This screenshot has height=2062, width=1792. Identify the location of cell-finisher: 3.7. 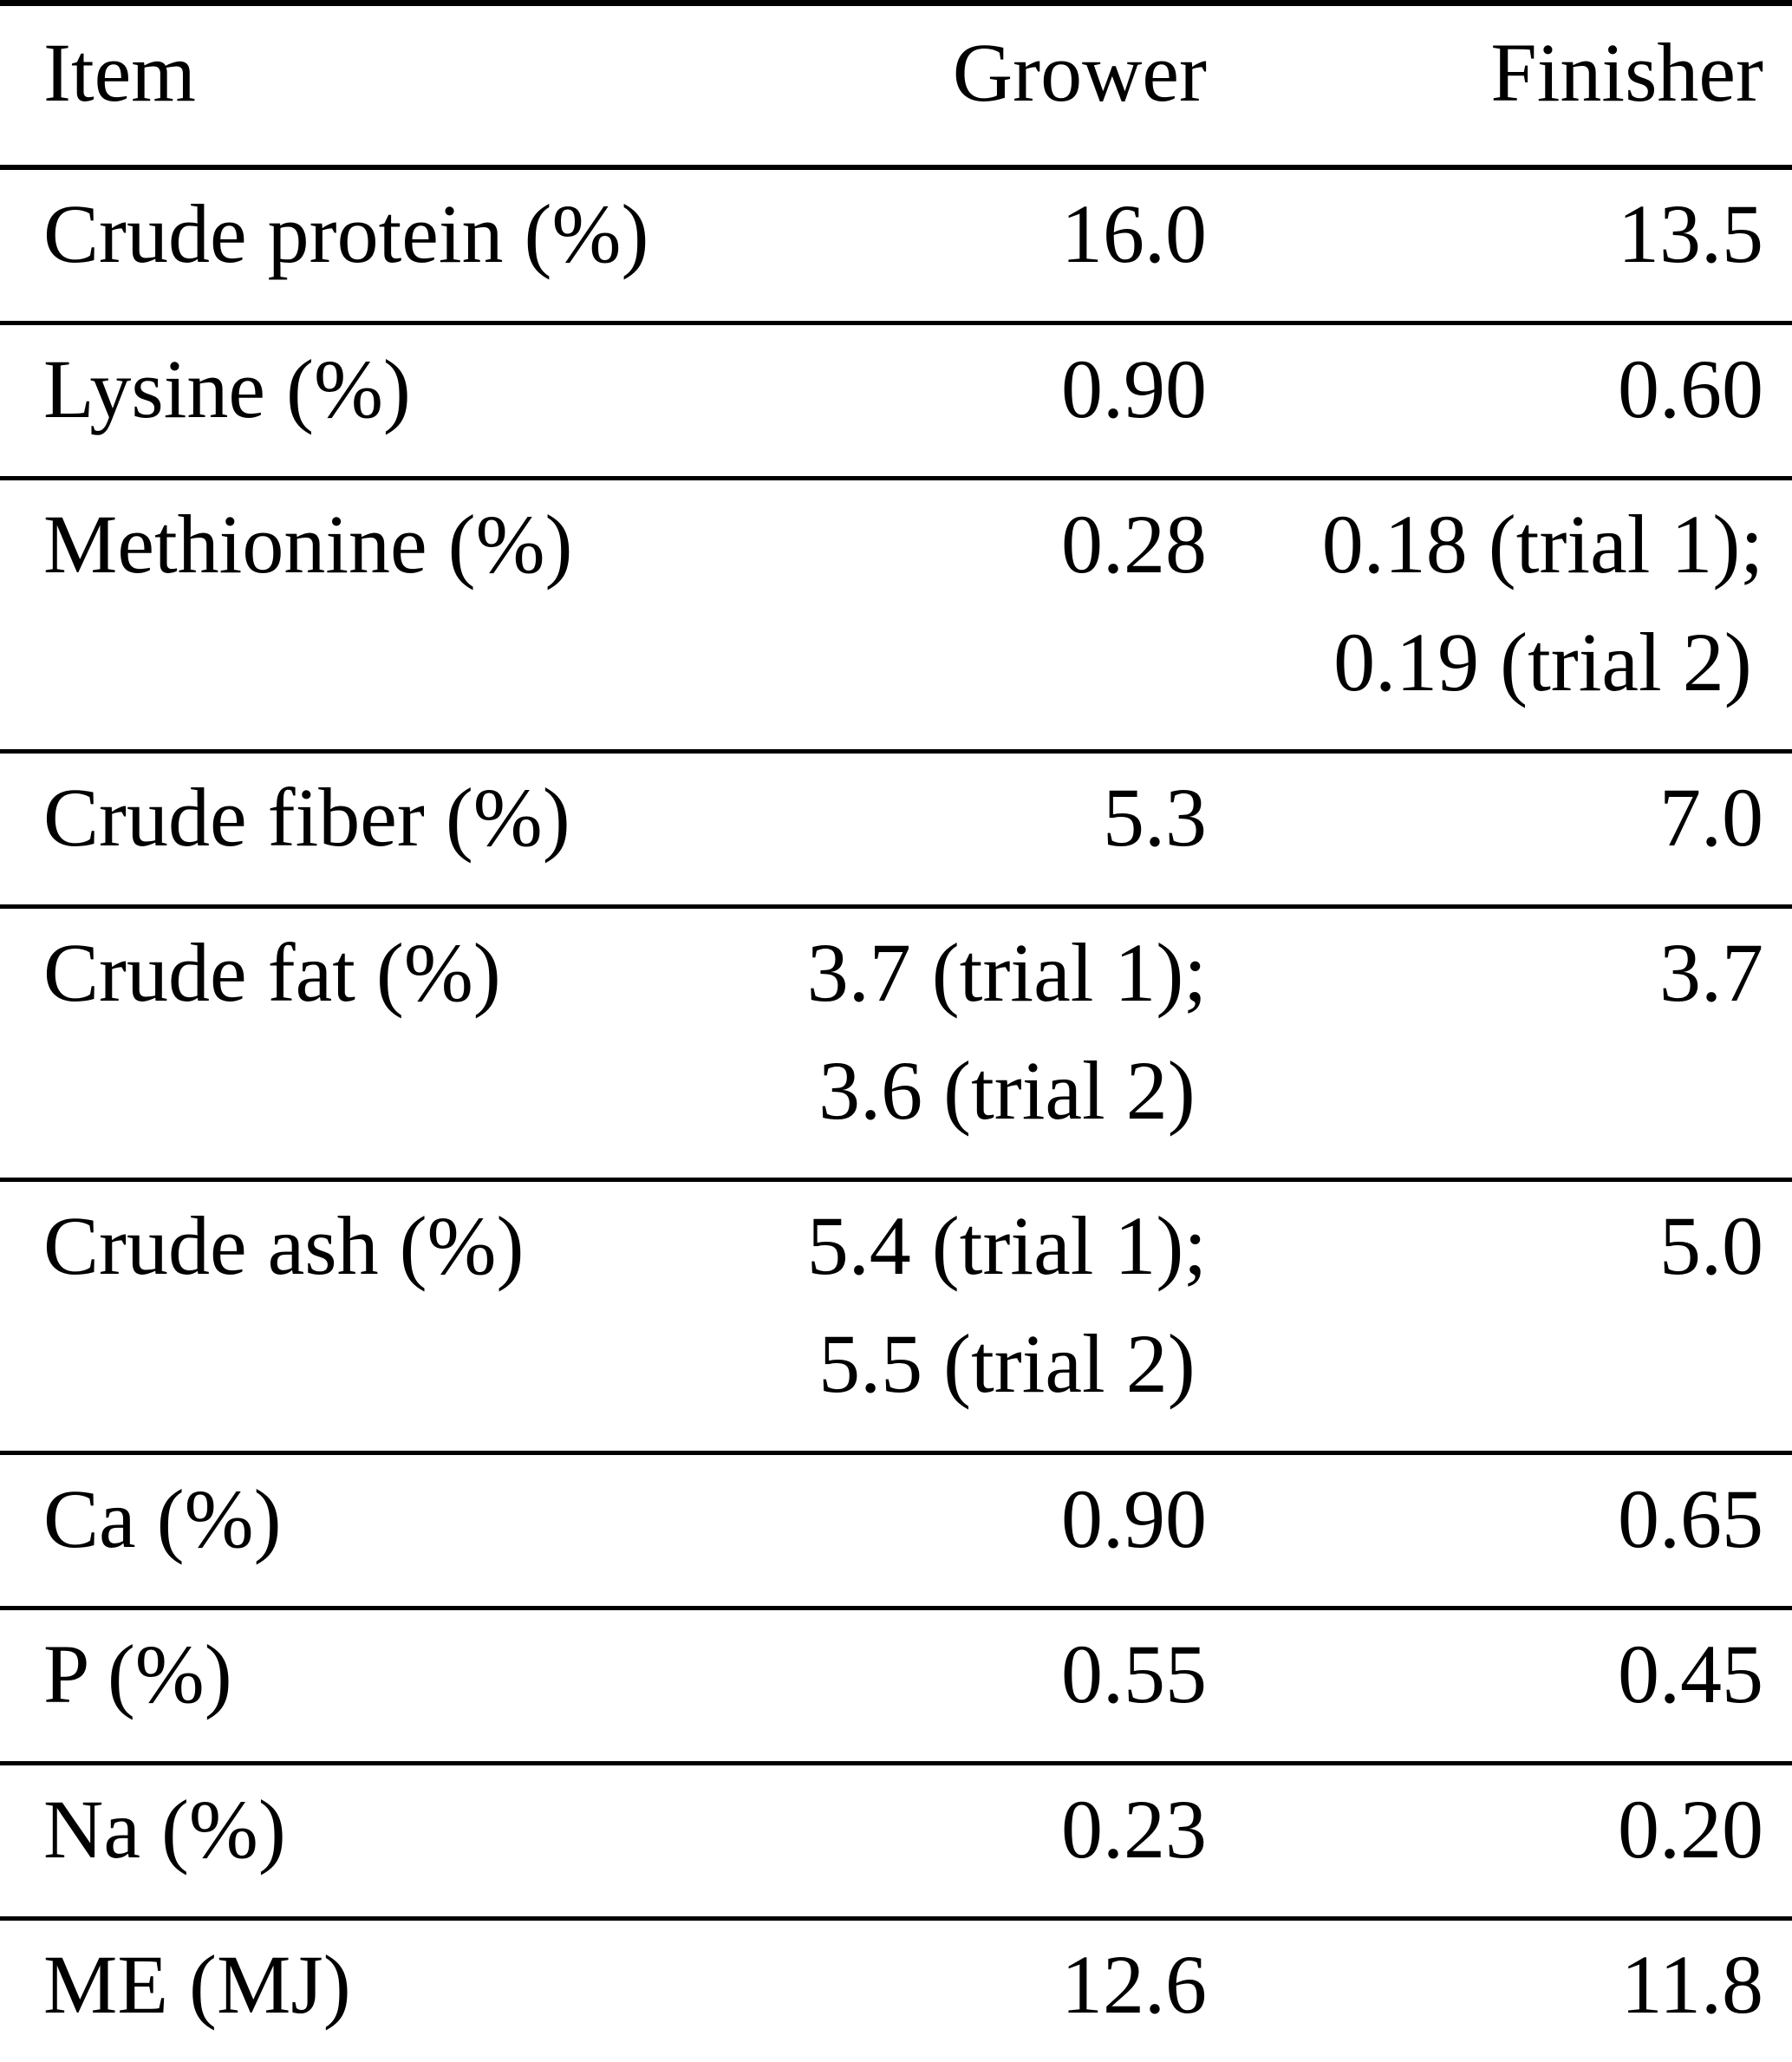
(1711, 972).